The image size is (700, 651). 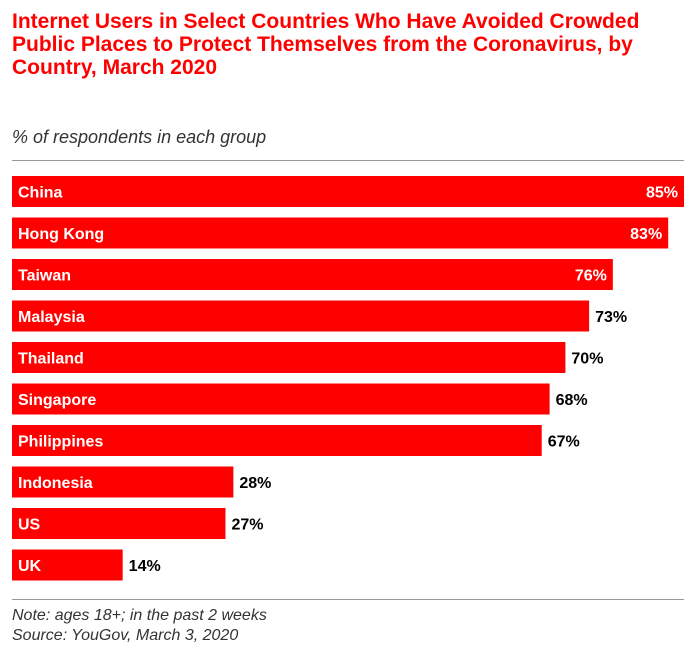 What do you see at coordinates (301, 316) in the screenshot?
I see `bar-malaysia` at bounding box center [301, 316].